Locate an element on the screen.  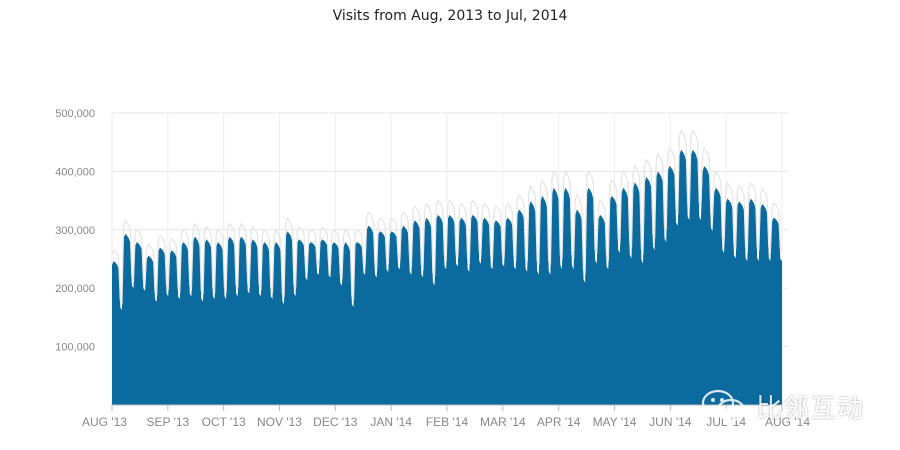
x-tick-label: NOV '13 is located at coordinates (279, 422).